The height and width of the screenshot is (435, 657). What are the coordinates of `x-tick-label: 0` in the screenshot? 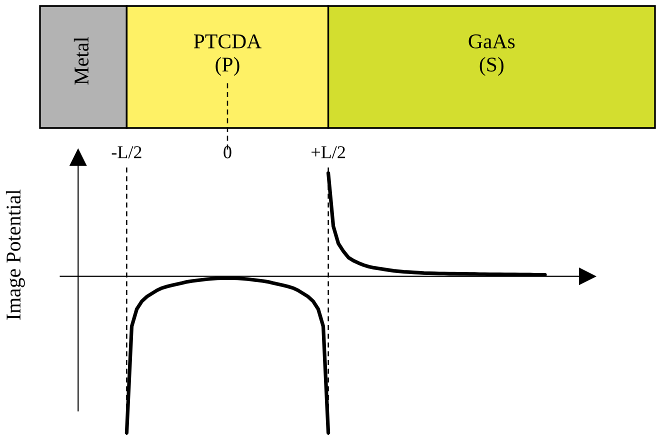 It's located at (228, 152).